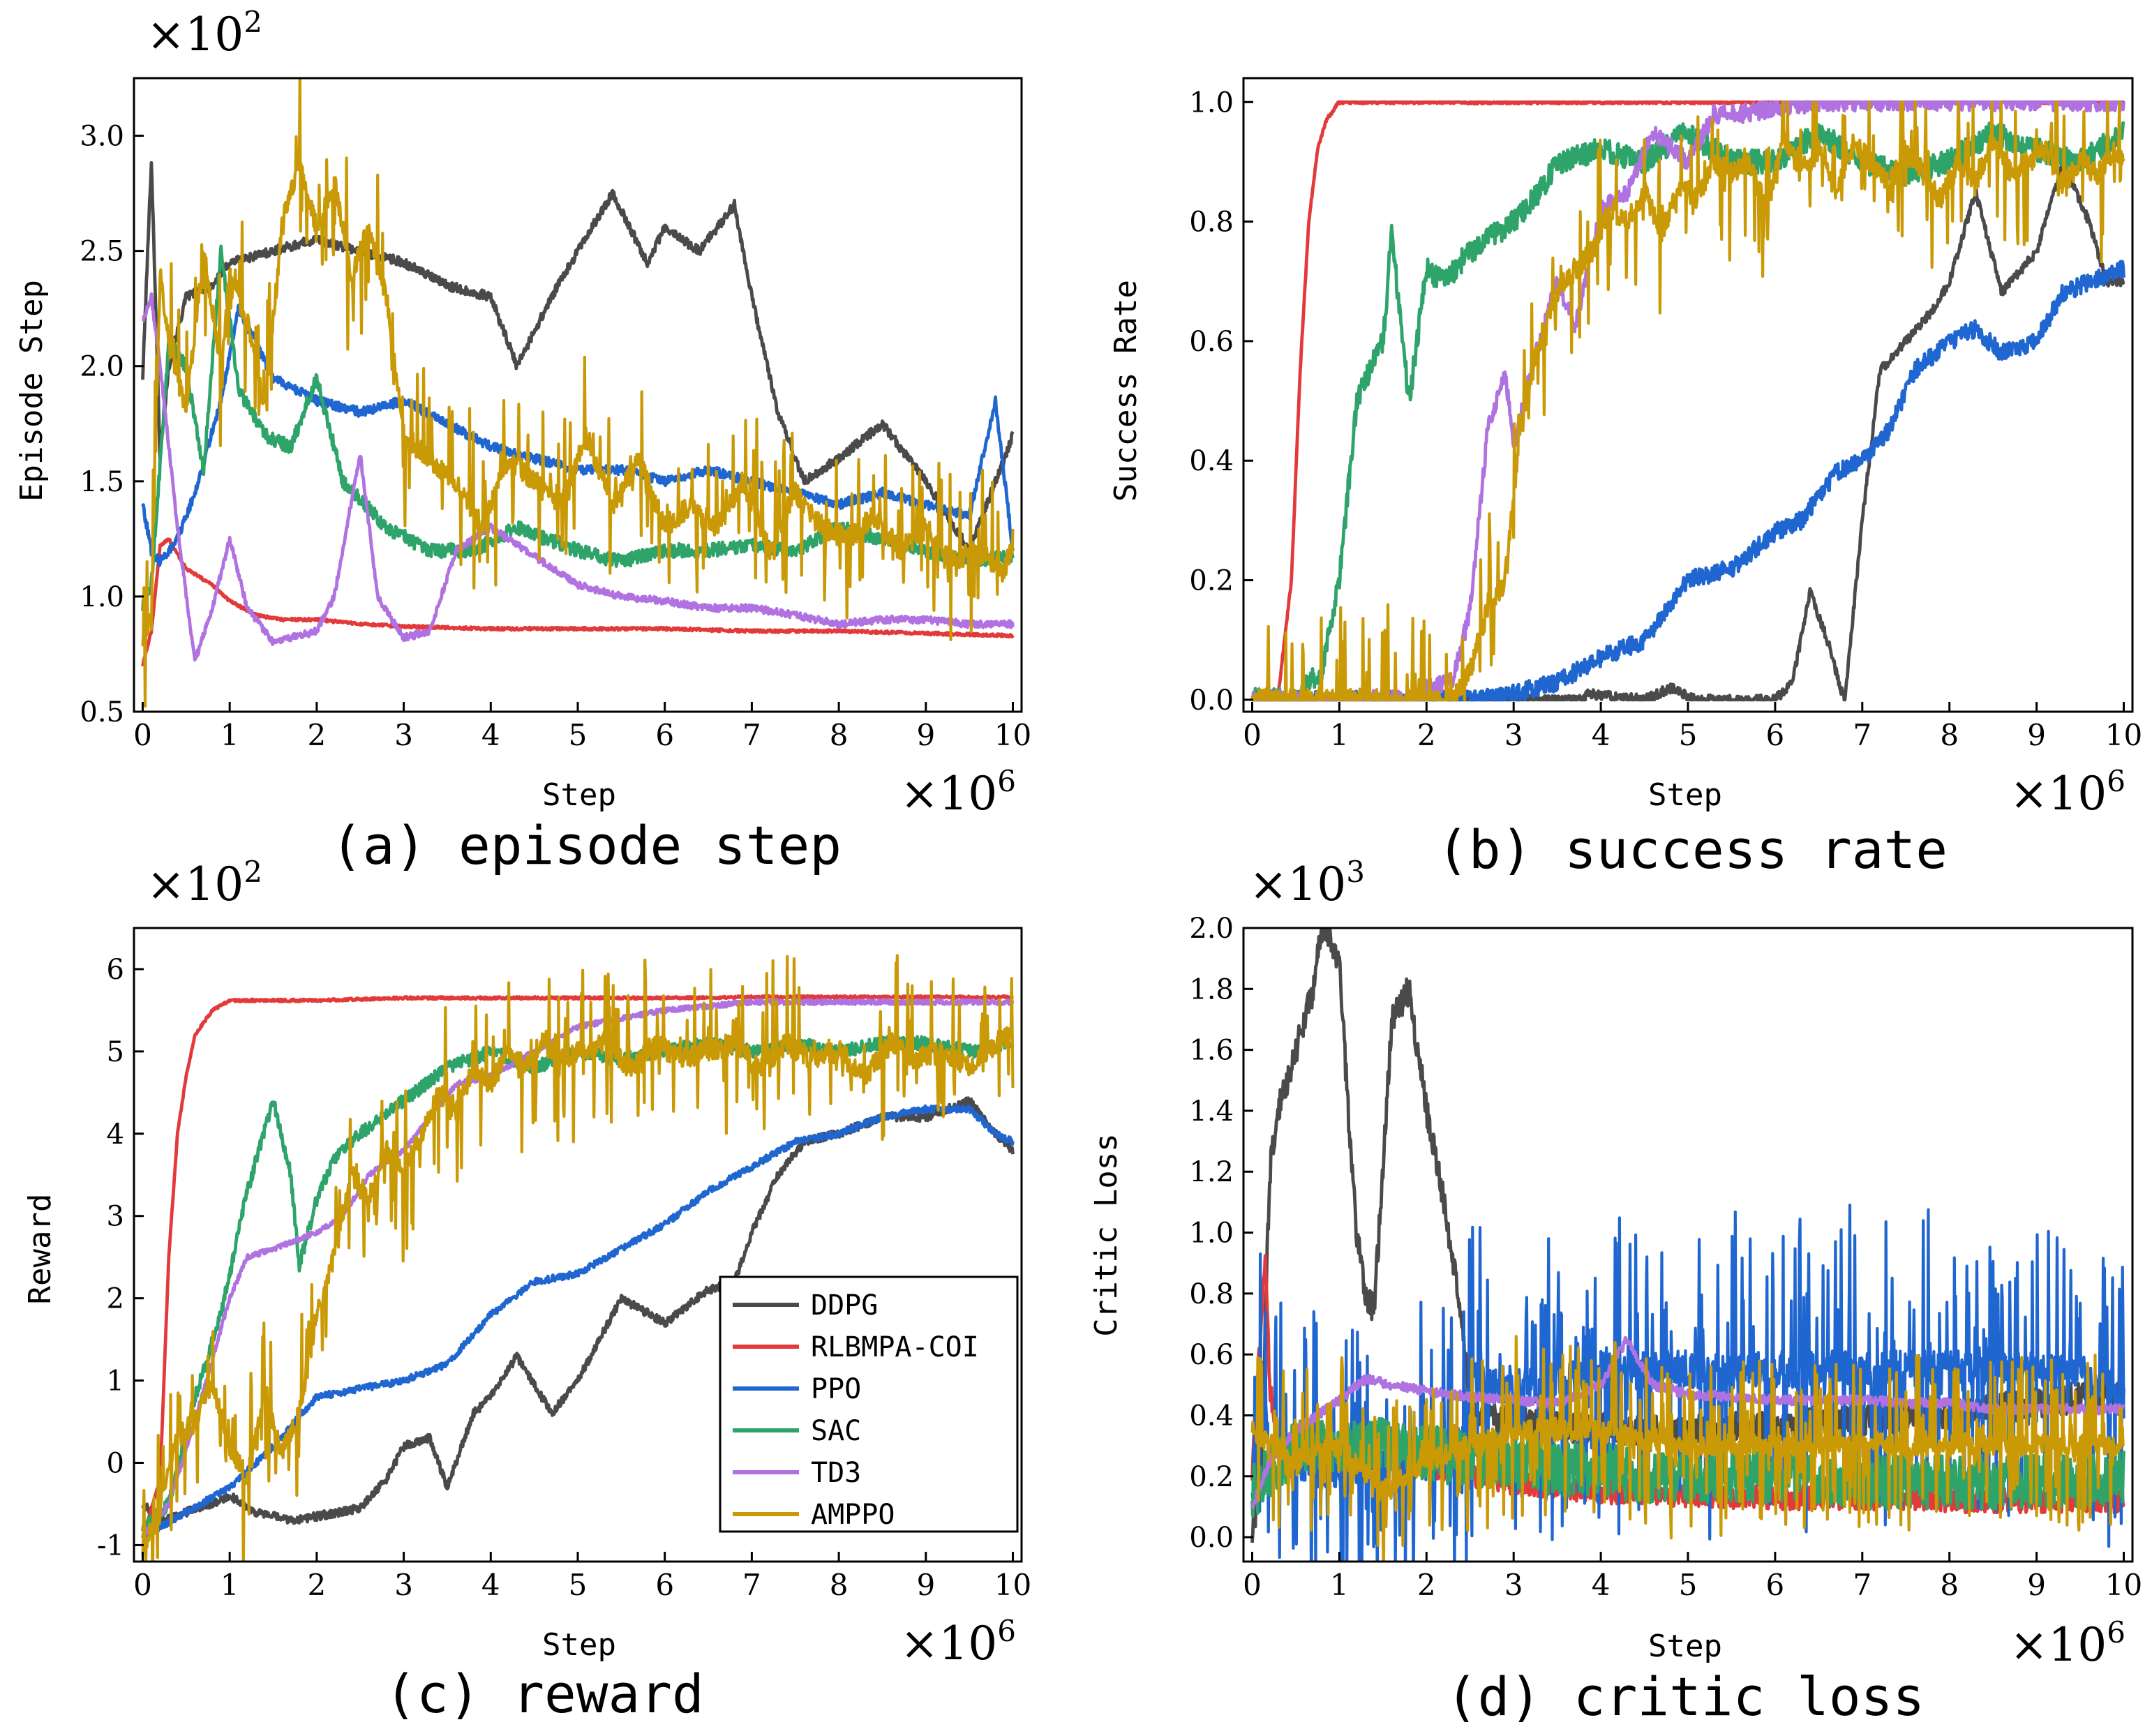  I want to click on series-line-td3-a, so click(578, 477).